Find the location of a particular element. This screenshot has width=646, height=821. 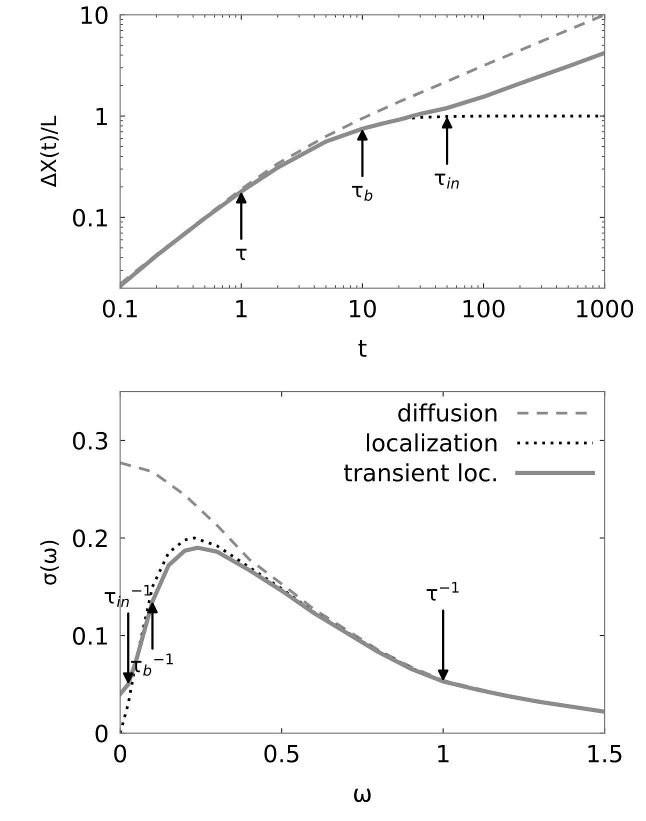

annotation: τ$_{b}$$^{−1}$ is located at coordinates (151, 665).